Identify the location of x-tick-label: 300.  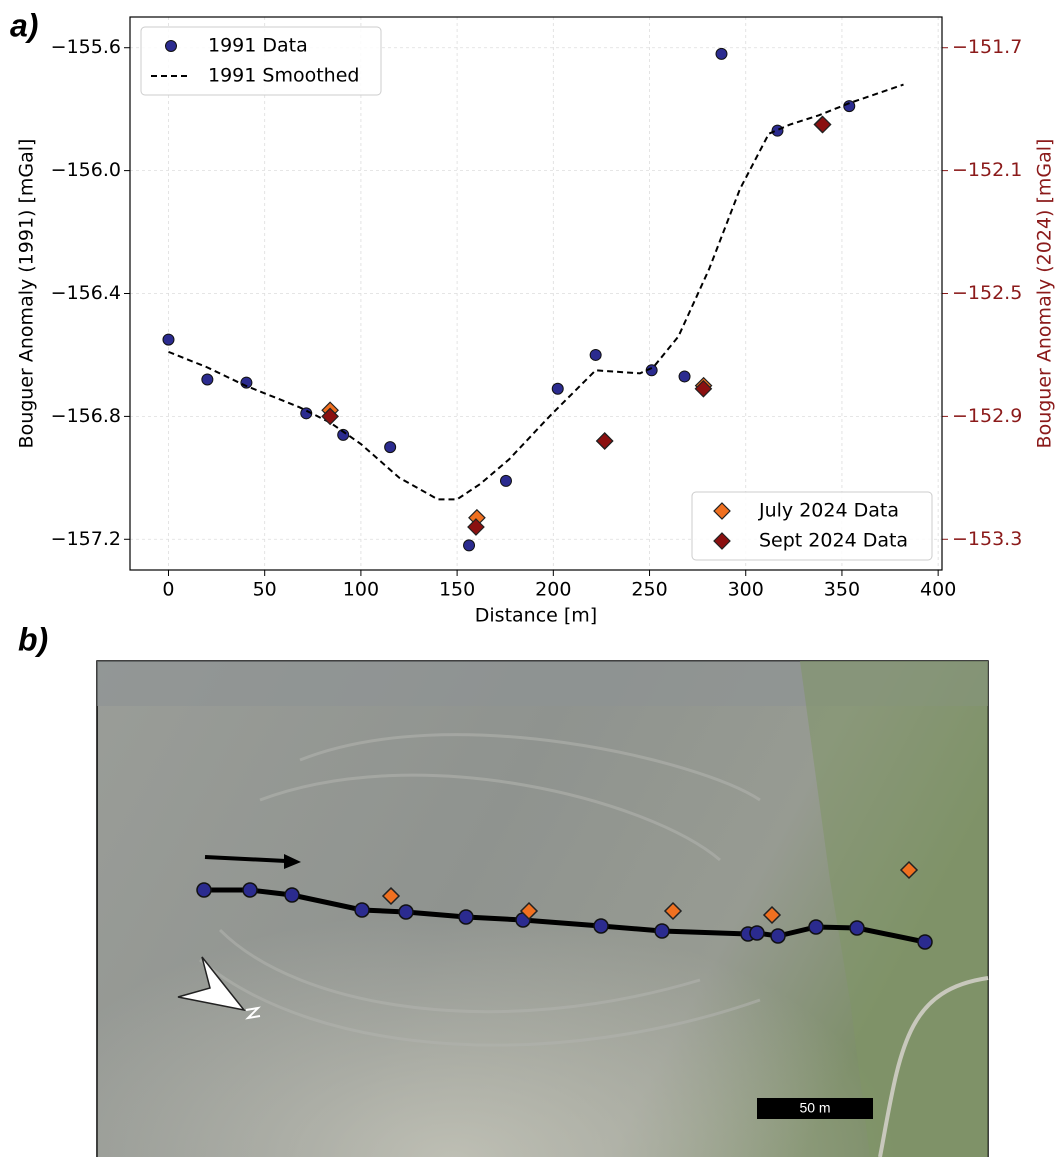
(746, 590).